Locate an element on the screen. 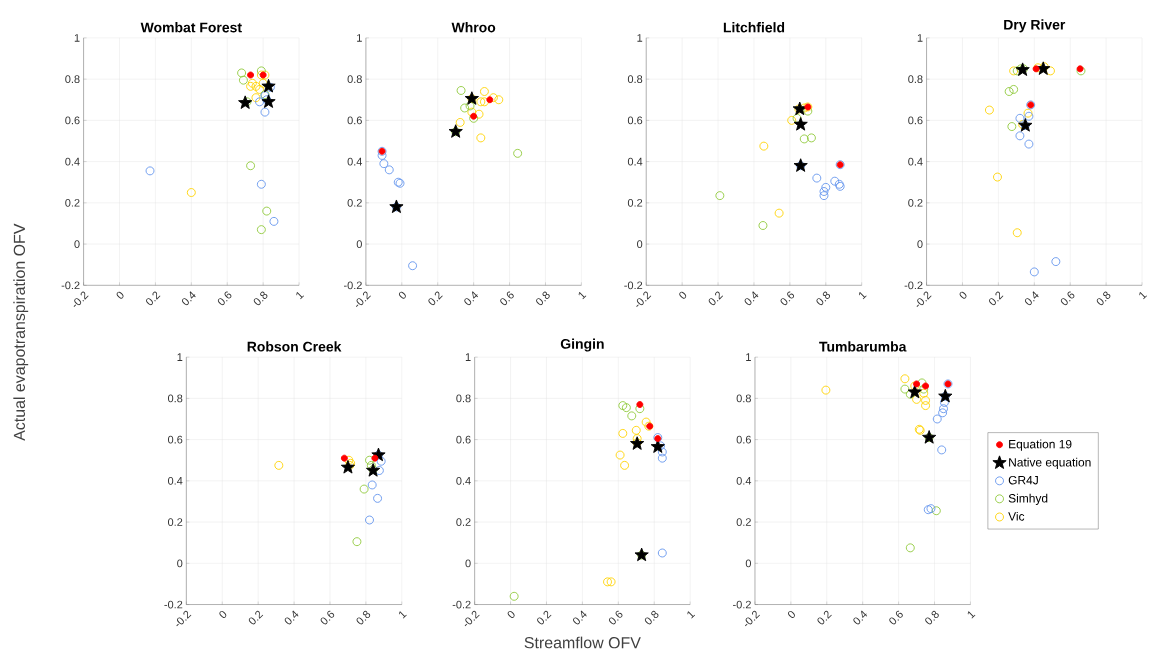 This screenshot has width=1155, height=665. legend-label: Equation 19 is located at coordinates (1040, 445).